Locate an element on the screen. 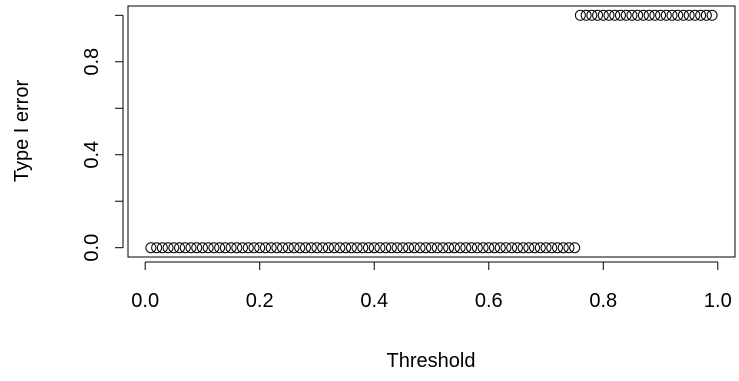  x-axis: 0.0 0.2 0.4 0.6 0.8 1.0 is located at coordinates (431, 286).